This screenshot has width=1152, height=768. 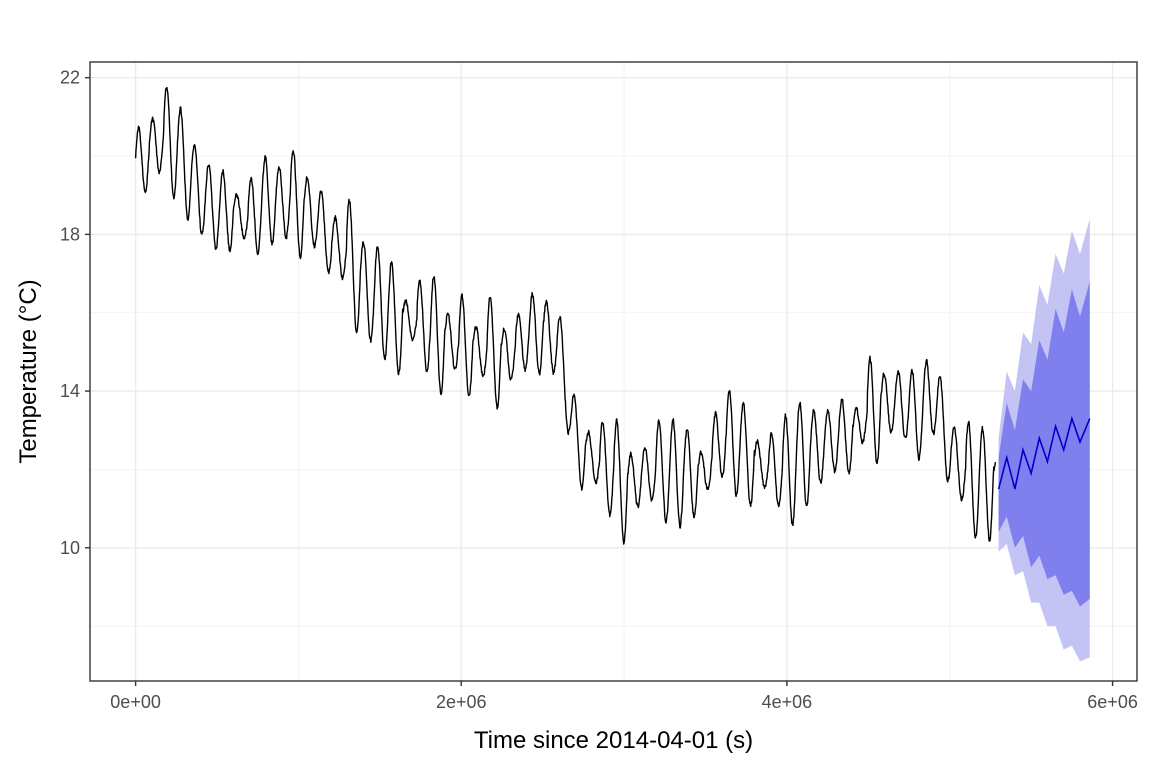 I want to click on y-tick-label: 10, so click(x=70, y=548).